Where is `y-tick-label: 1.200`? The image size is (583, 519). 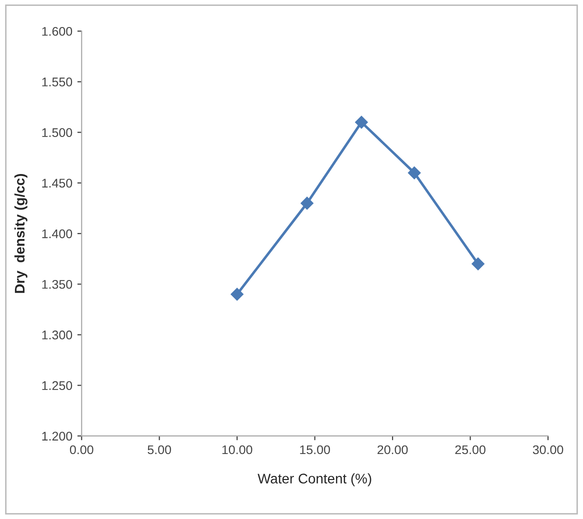
y-tick-label: 1.200 is located at coordinates (57, 436).